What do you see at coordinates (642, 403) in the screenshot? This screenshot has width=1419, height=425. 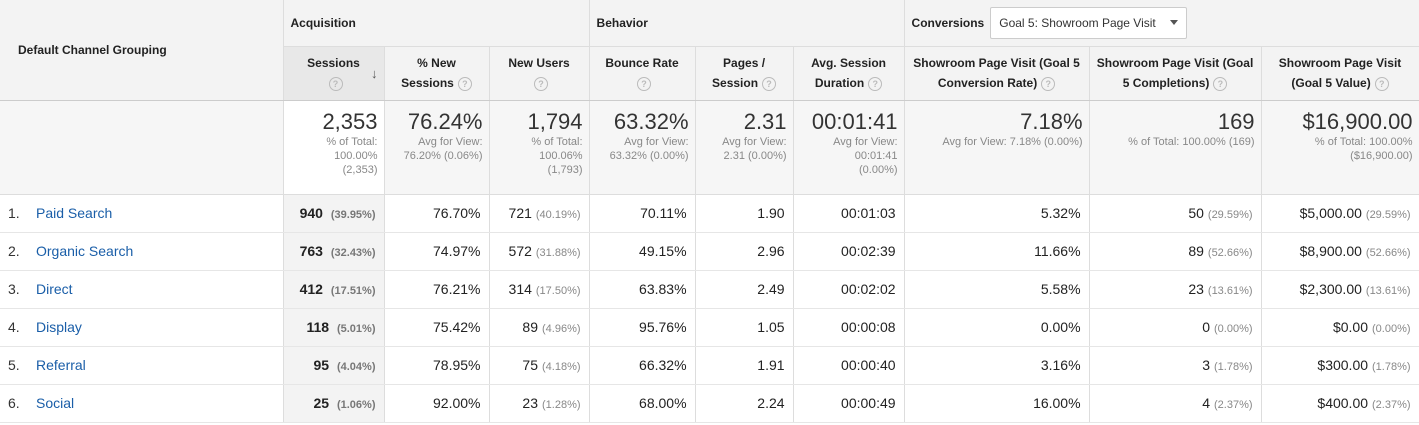 I see `bounce-rate-cell: 68.00%` at bounding box center [642, 403].